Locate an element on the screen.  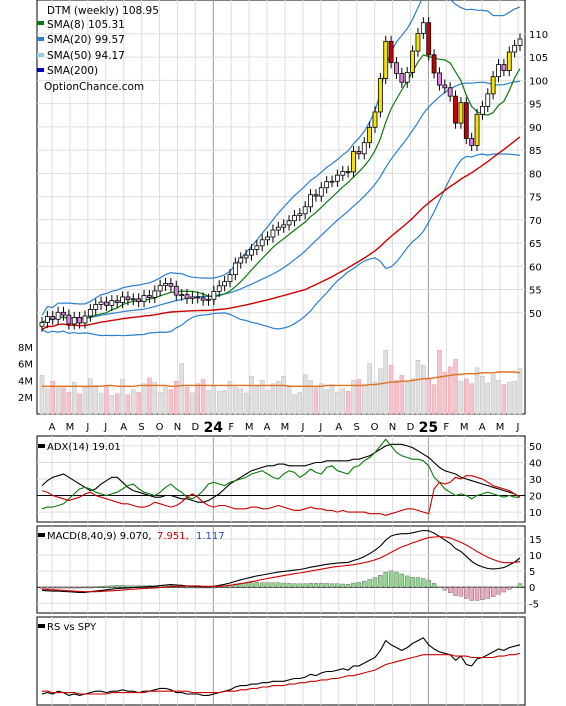
x-tick-label: M is located at coordinates (70, 427).